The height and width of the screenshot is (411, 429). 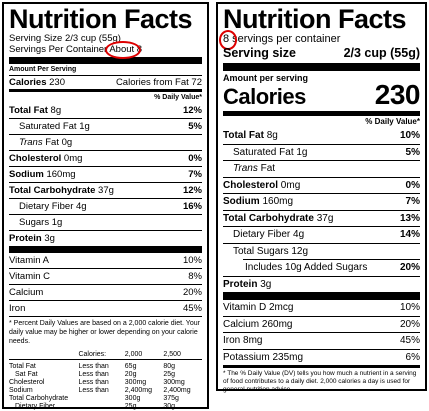 I want to click on left-dv-reference-cell: Sodium, so click(x=21, y=390).